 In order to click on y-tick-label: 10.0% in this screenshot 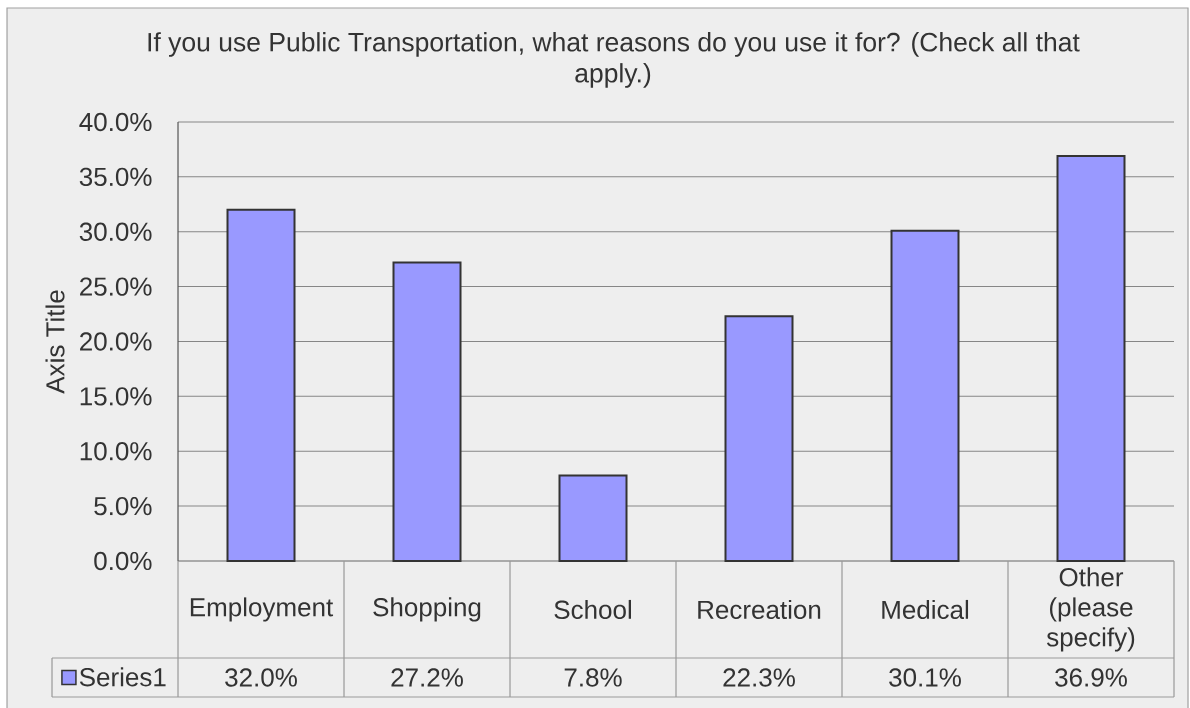, I will do `click(116, 451)`.